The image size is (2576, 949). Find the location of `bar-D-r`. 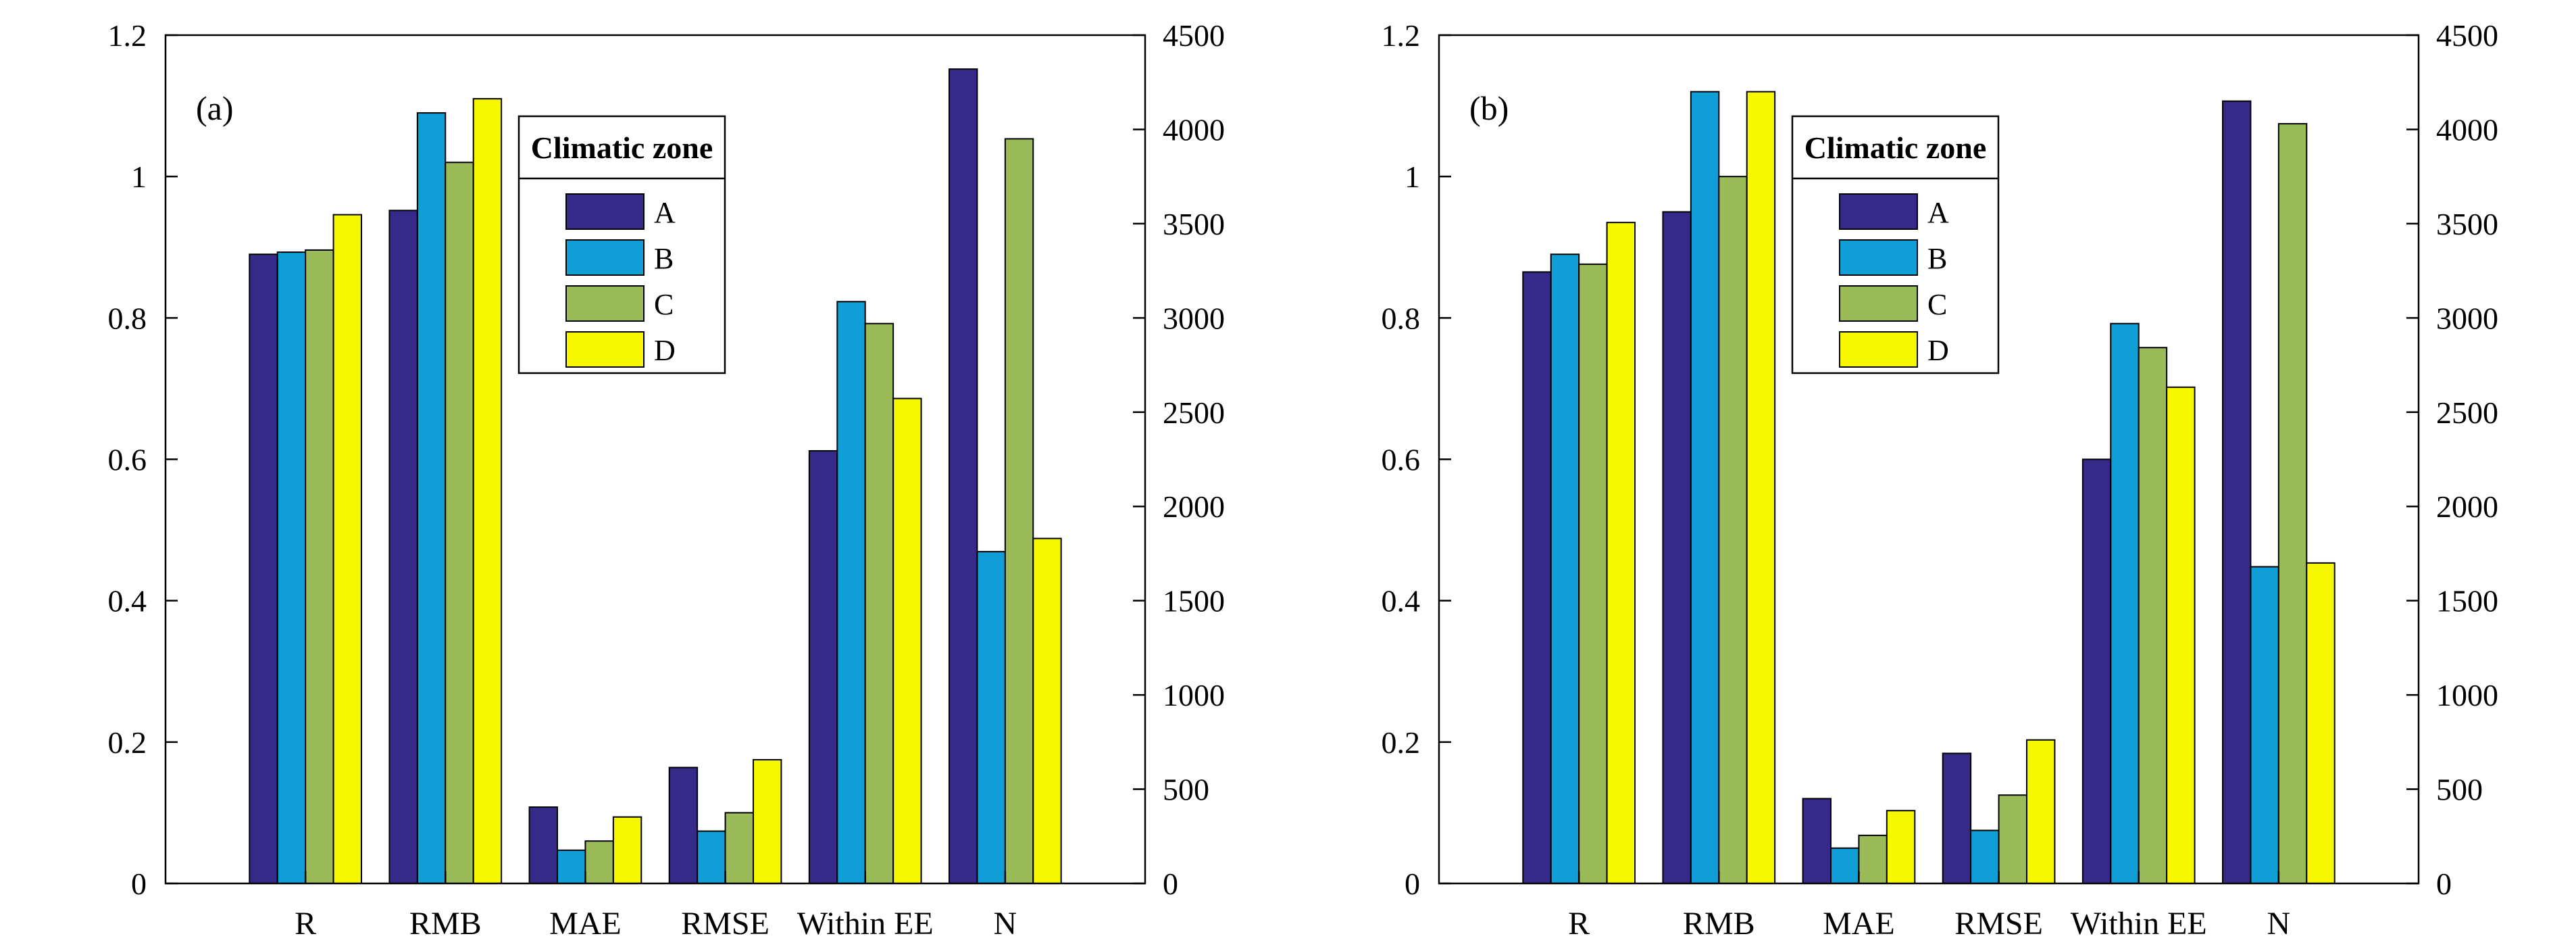

bar-D-r is located at coordinates (1621, 553).